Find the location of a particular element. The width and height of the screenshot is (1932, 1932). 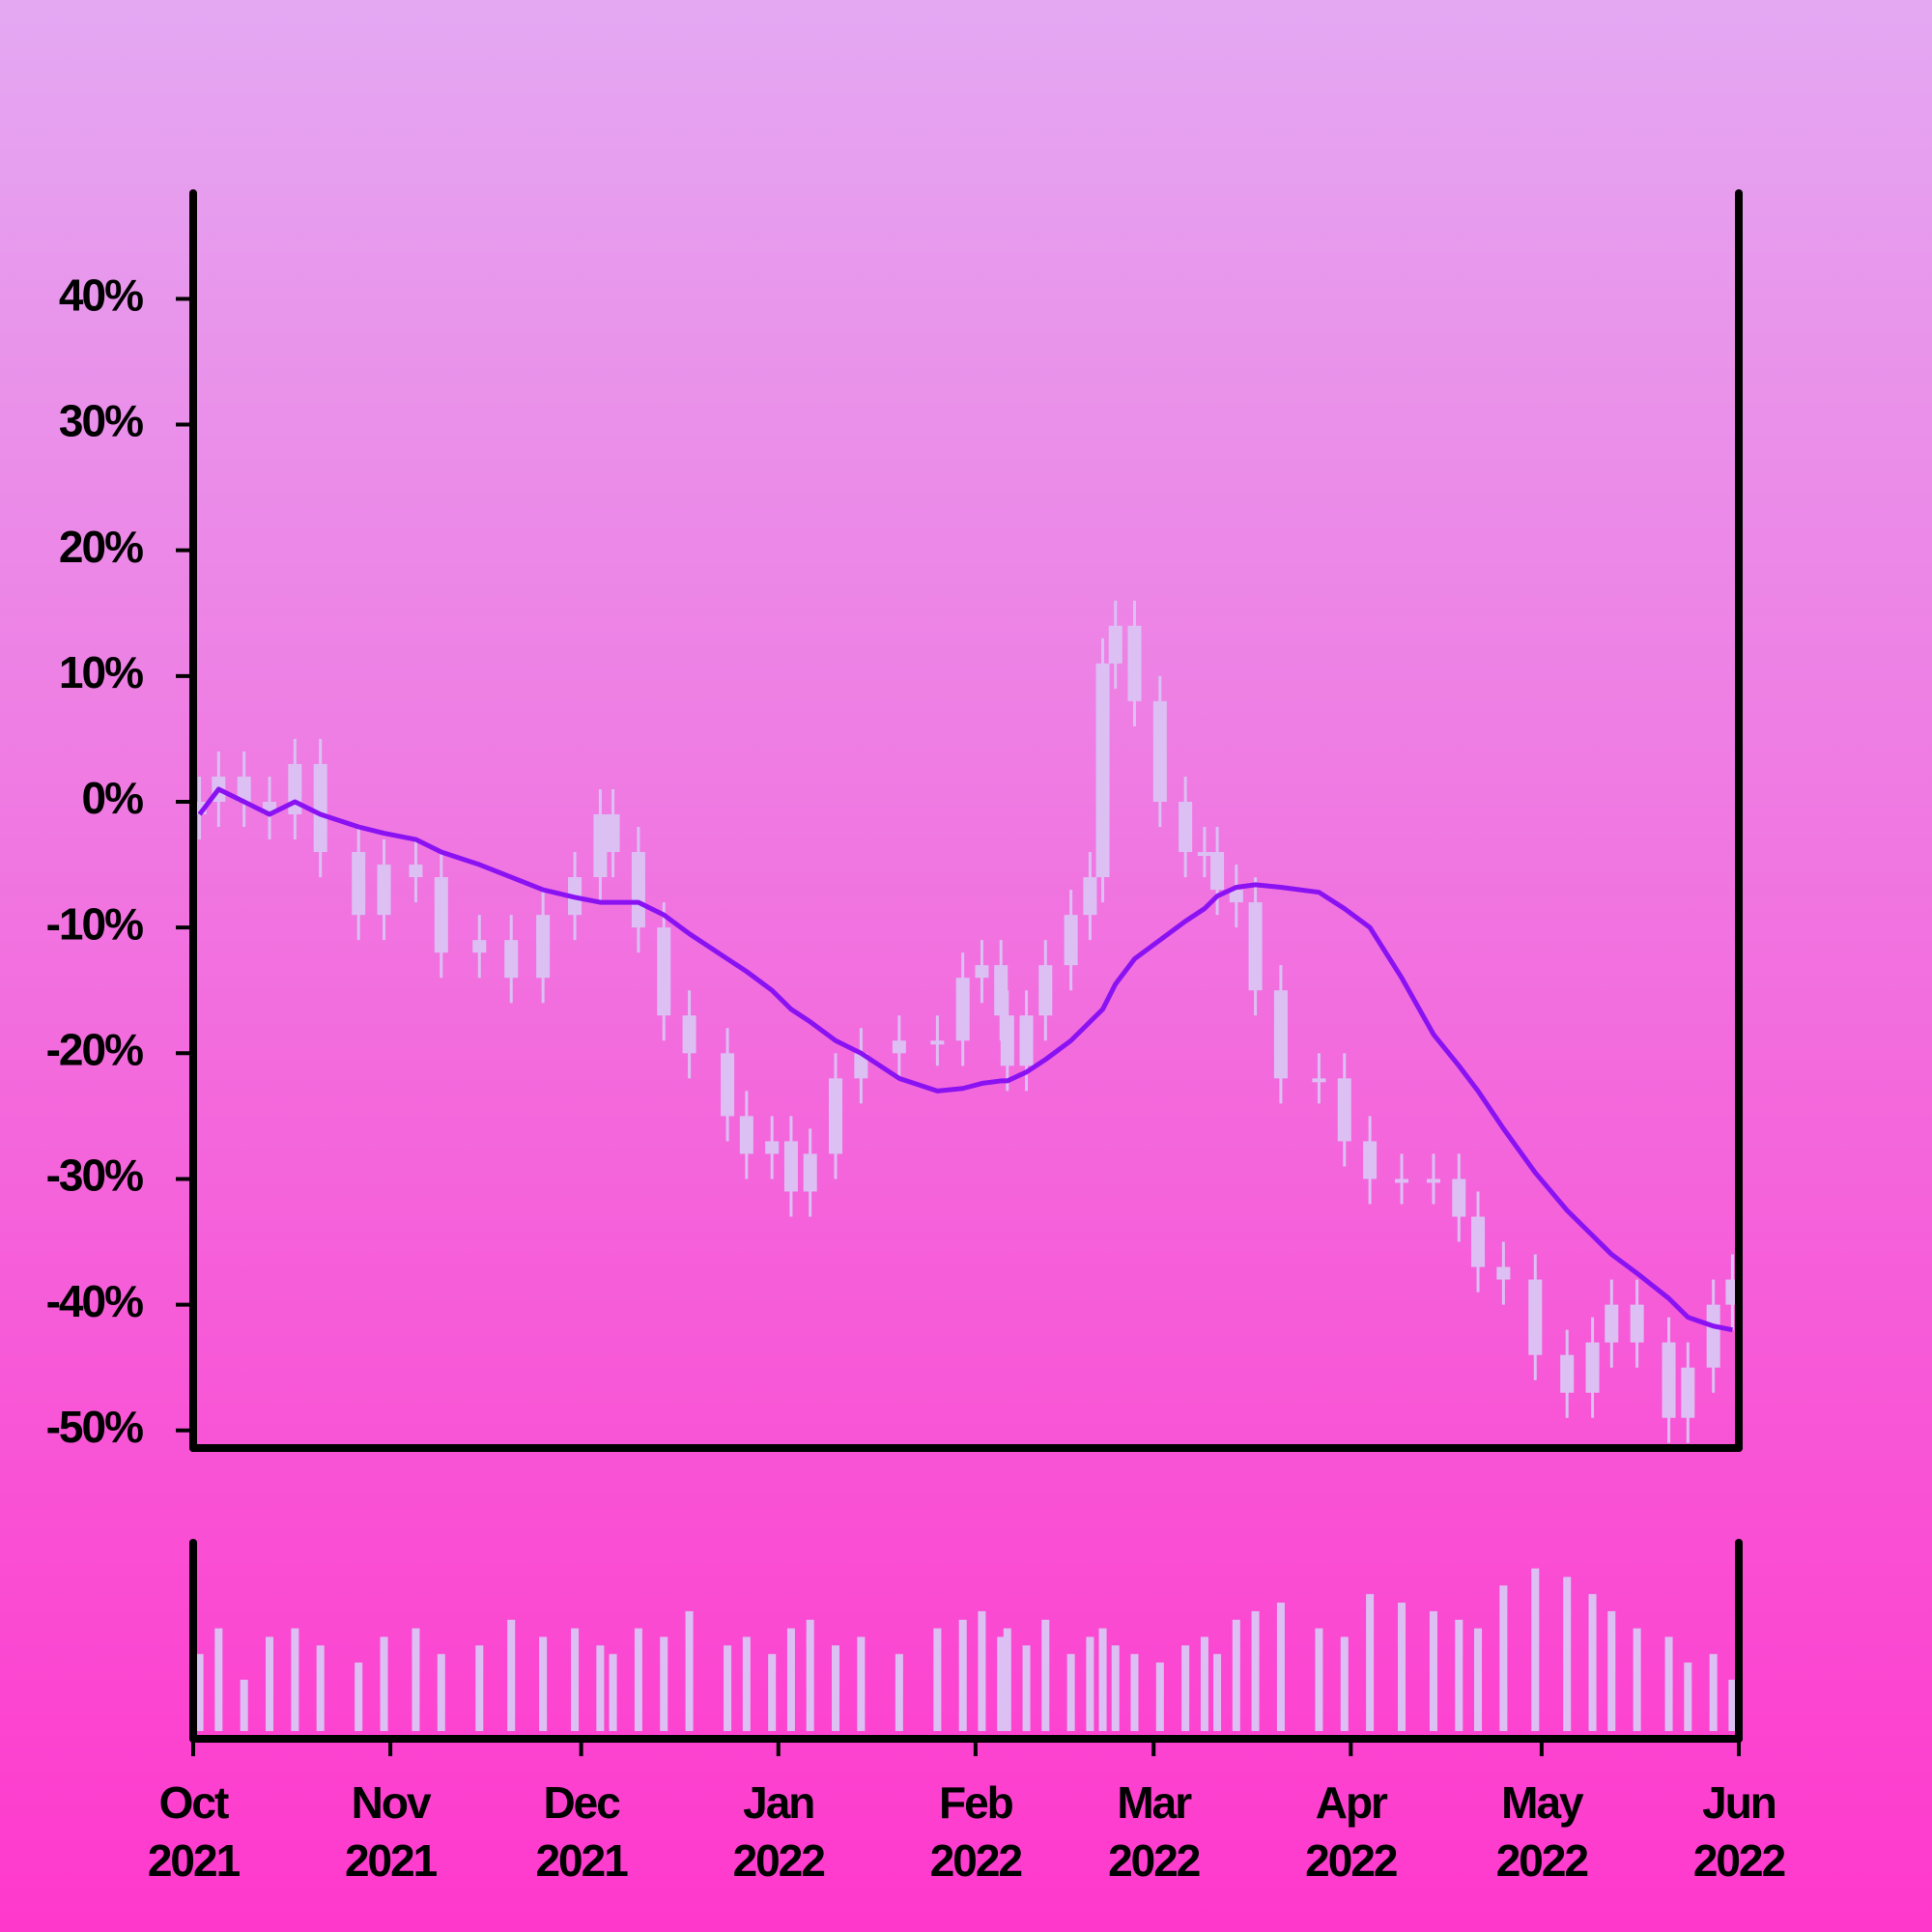

x-tick-label: Mar 2022 is located at coordinates (1154, 1831).